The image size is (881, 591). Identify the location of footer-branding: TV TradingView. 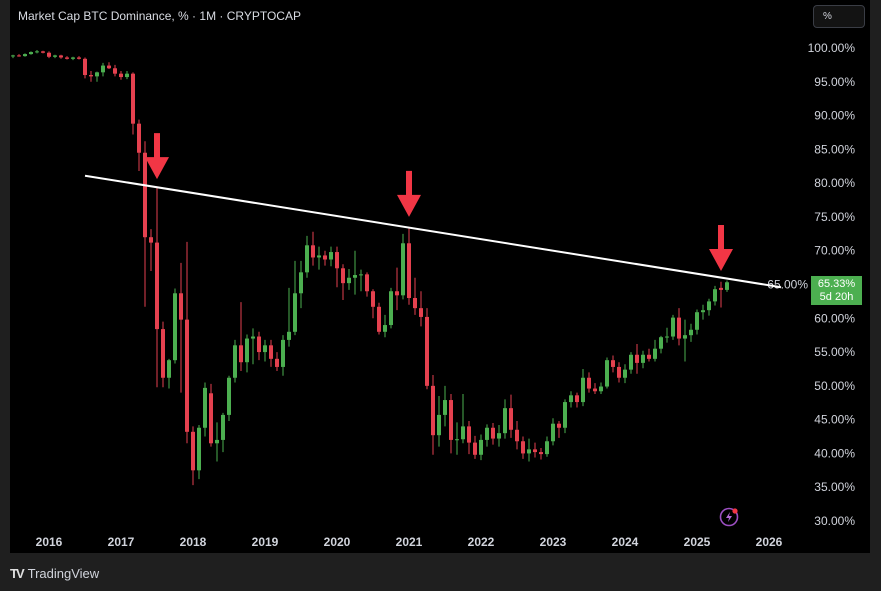
(54, 573).